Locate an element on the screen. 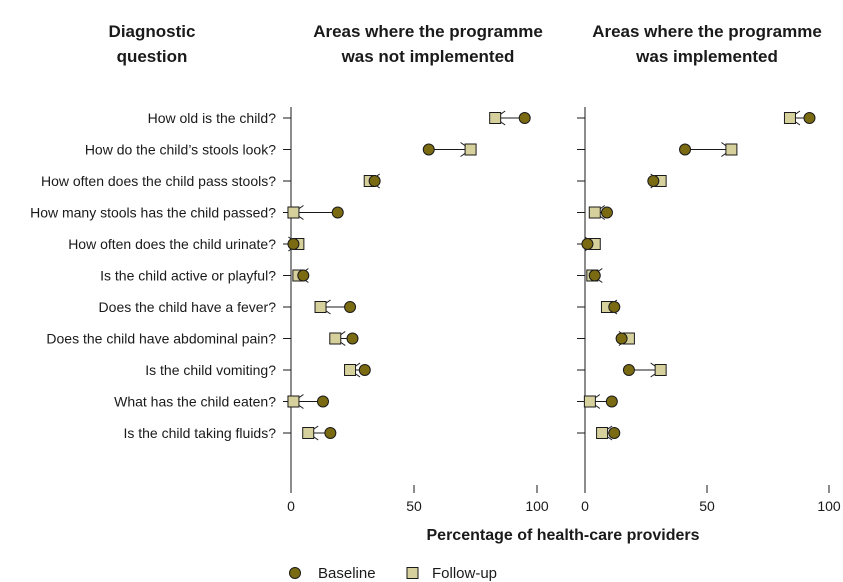 The width and height of the screenshot is (843, 582). question-label: What has the child eaten? is located at coordinates (195, 402).